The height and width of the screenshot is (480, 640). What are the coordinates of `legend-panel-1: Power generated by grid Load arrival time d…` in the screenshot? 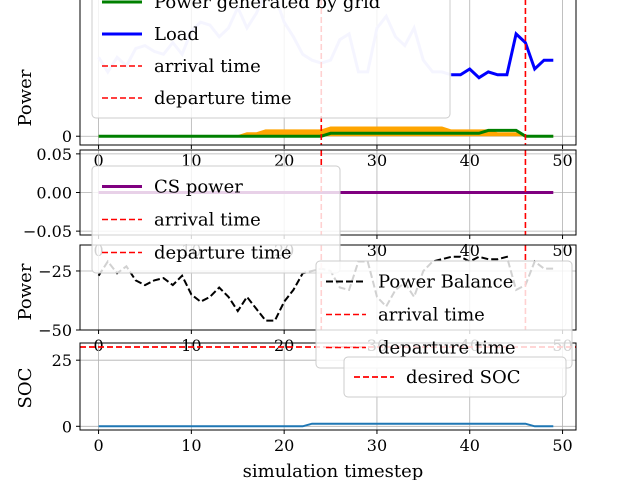 It's located at (271, 59).